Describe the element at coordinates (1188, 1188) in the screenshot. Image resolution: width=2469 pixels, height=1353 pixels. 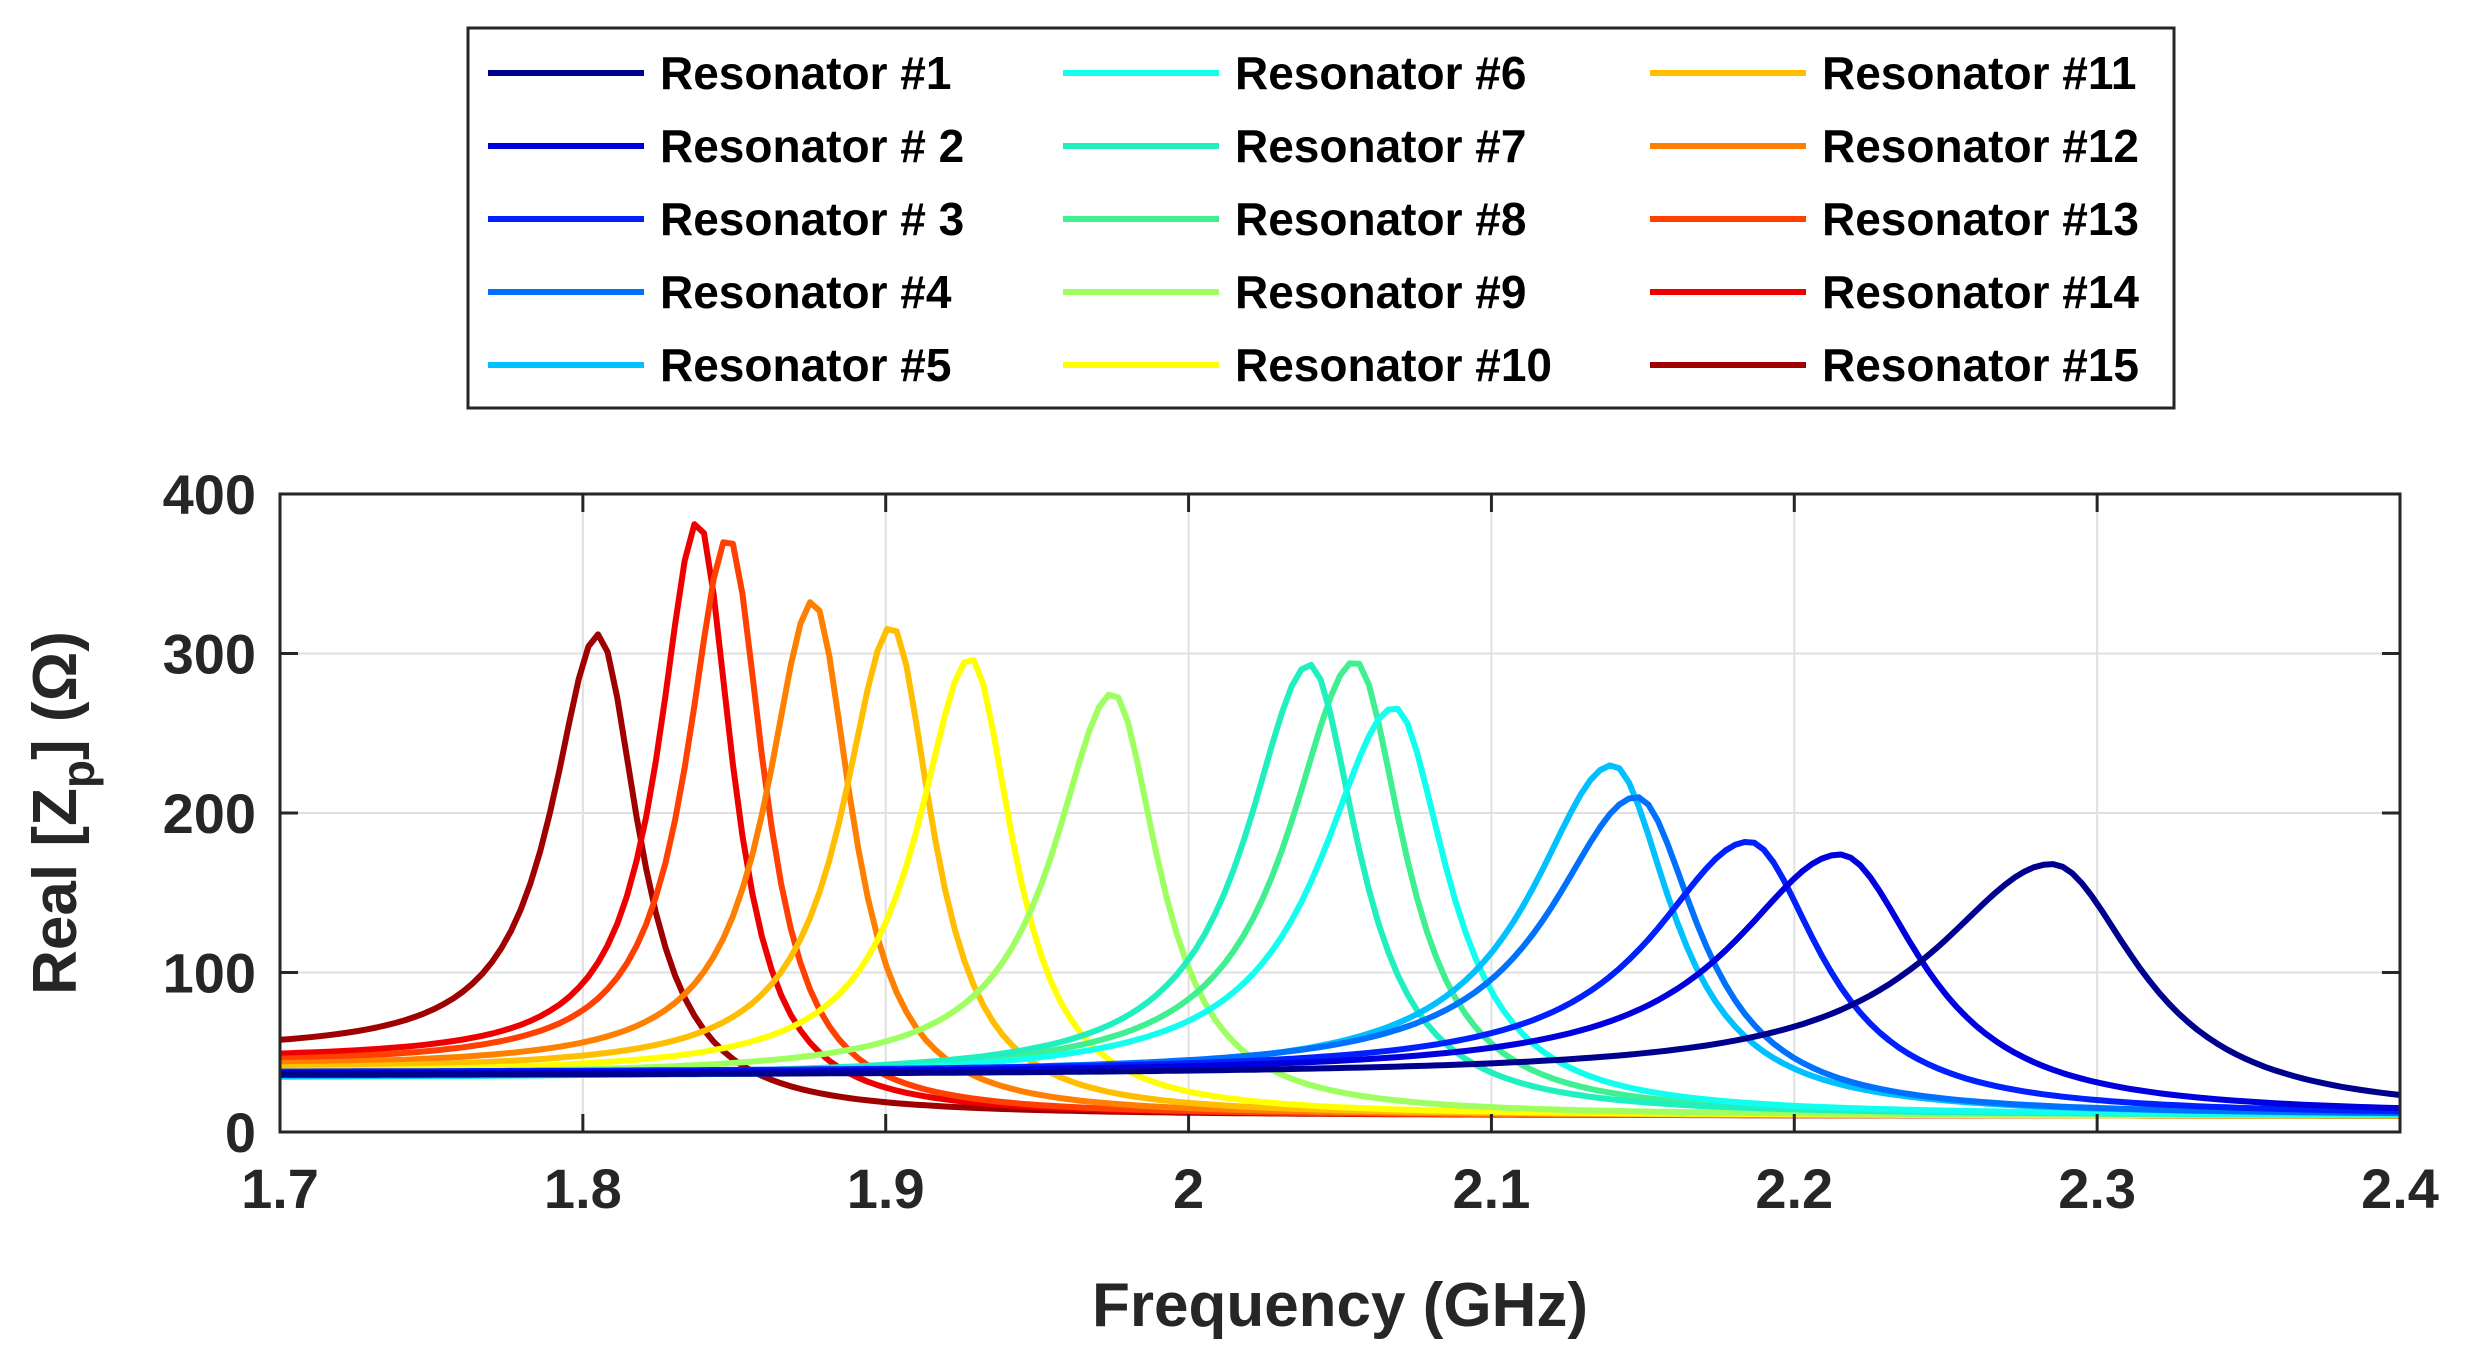
I see `x-tick-label: 2` at that location.